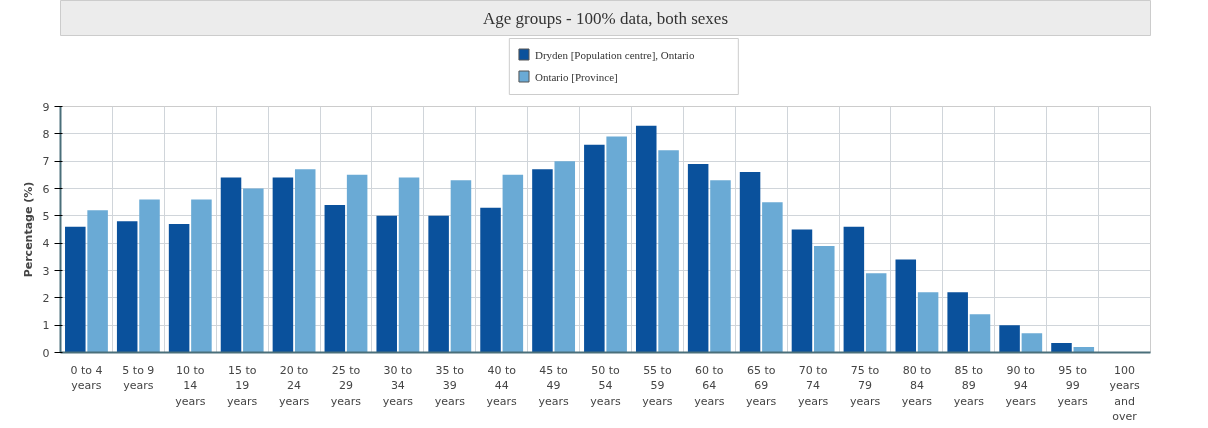 This screenshot has width=1208, height=428. Describe the element at coordinates (450, 385) in the screenshot. I see `x-tick-label: 35 to 39 years` at that location.